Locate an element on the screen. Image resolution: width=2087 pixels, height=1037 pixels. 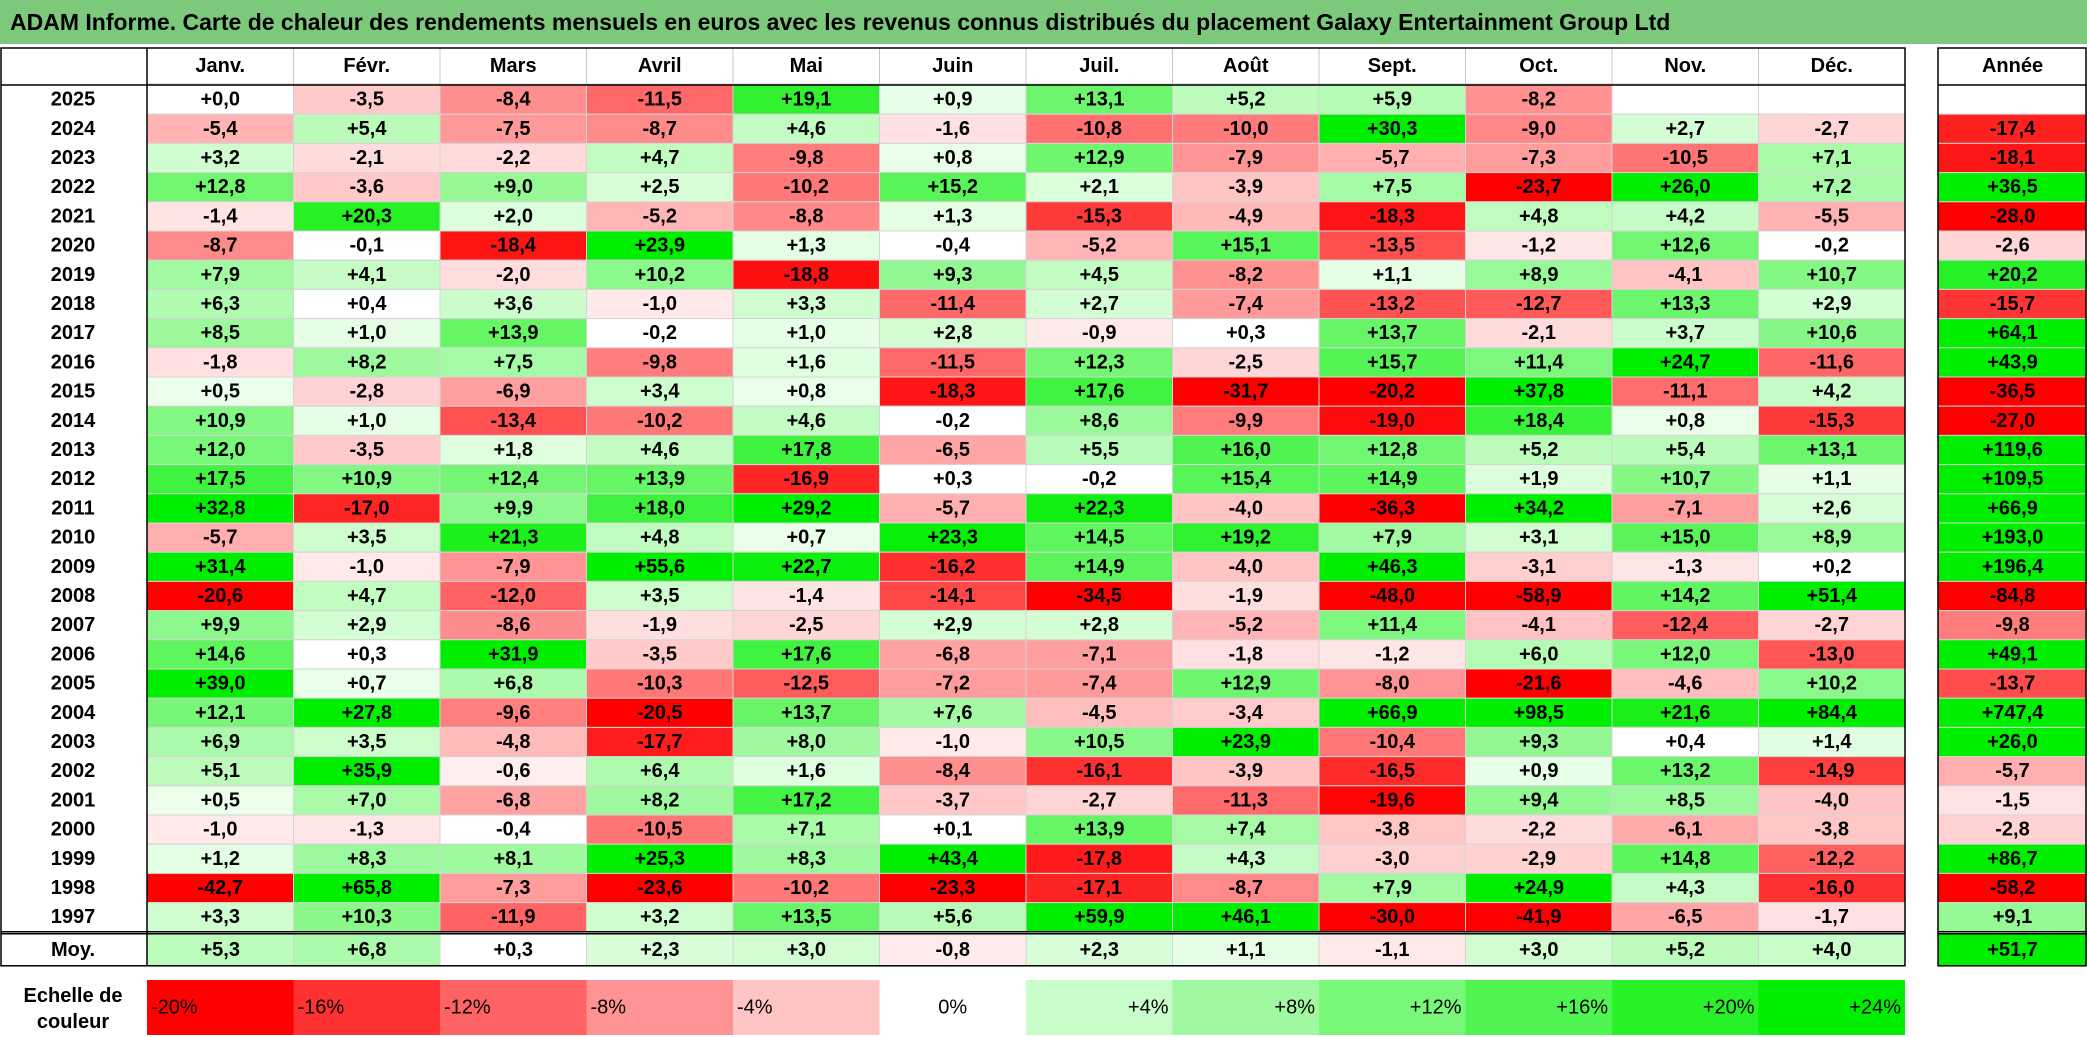
year-label: 2016 is located at coordinates (73, 362).